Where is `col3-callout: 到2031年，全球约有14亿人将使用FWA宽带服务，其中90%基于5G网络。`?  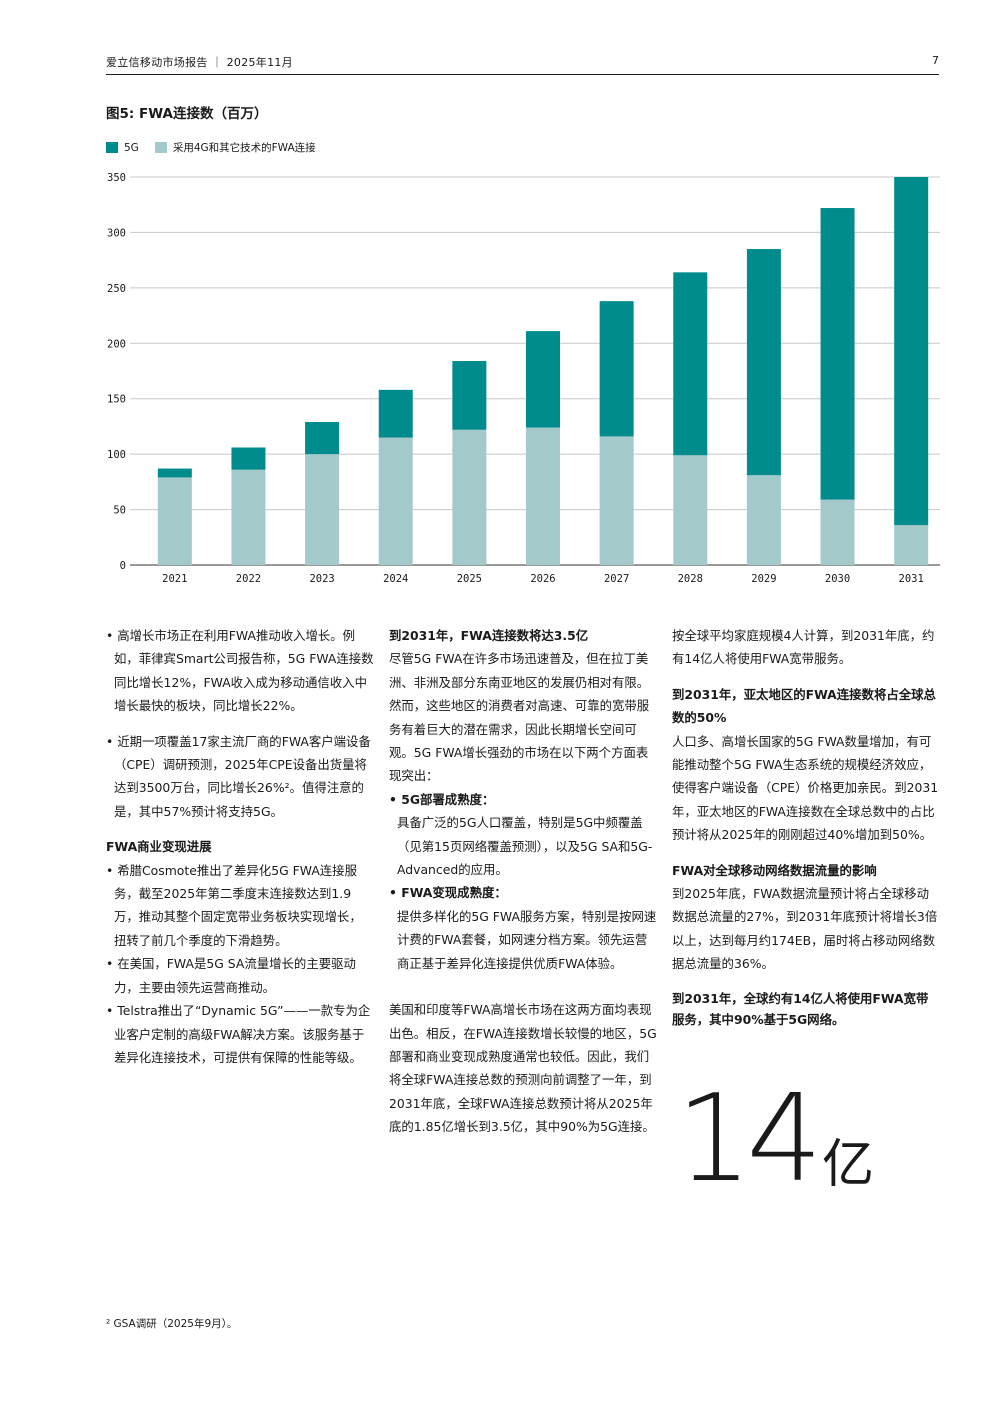 col3-callout: 到2031年，全球约有14亿人将使用FWA宽带服务，其中90%基于5G网络。 is located at coordinates (800, 1008).